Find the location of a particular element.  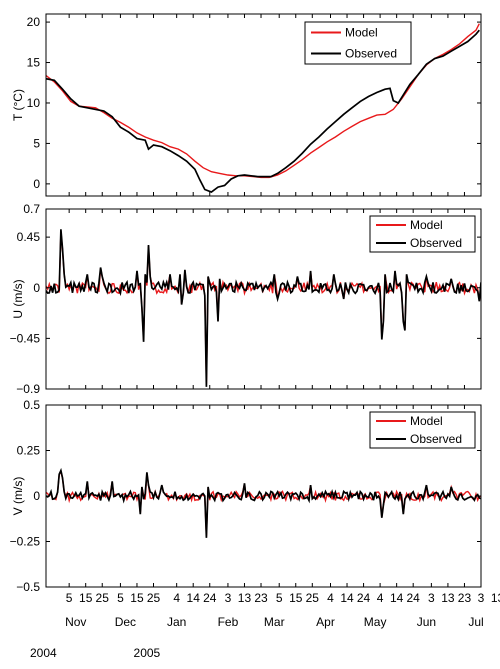

series-line-model is located at coordinates (263, 503).